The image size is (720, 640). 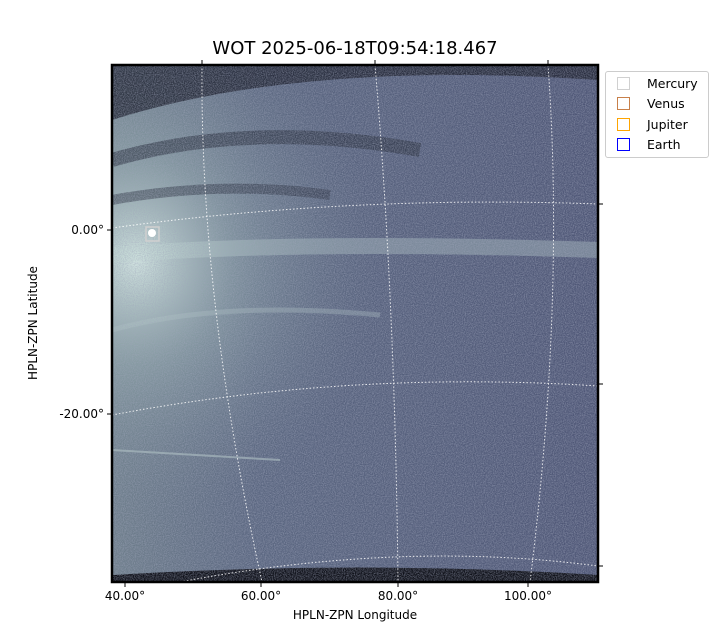 What do you see at coordinates (125, 596) in the screenshot?
I see `x-tick-label: 40.00°` at bounding box center [125, 596].